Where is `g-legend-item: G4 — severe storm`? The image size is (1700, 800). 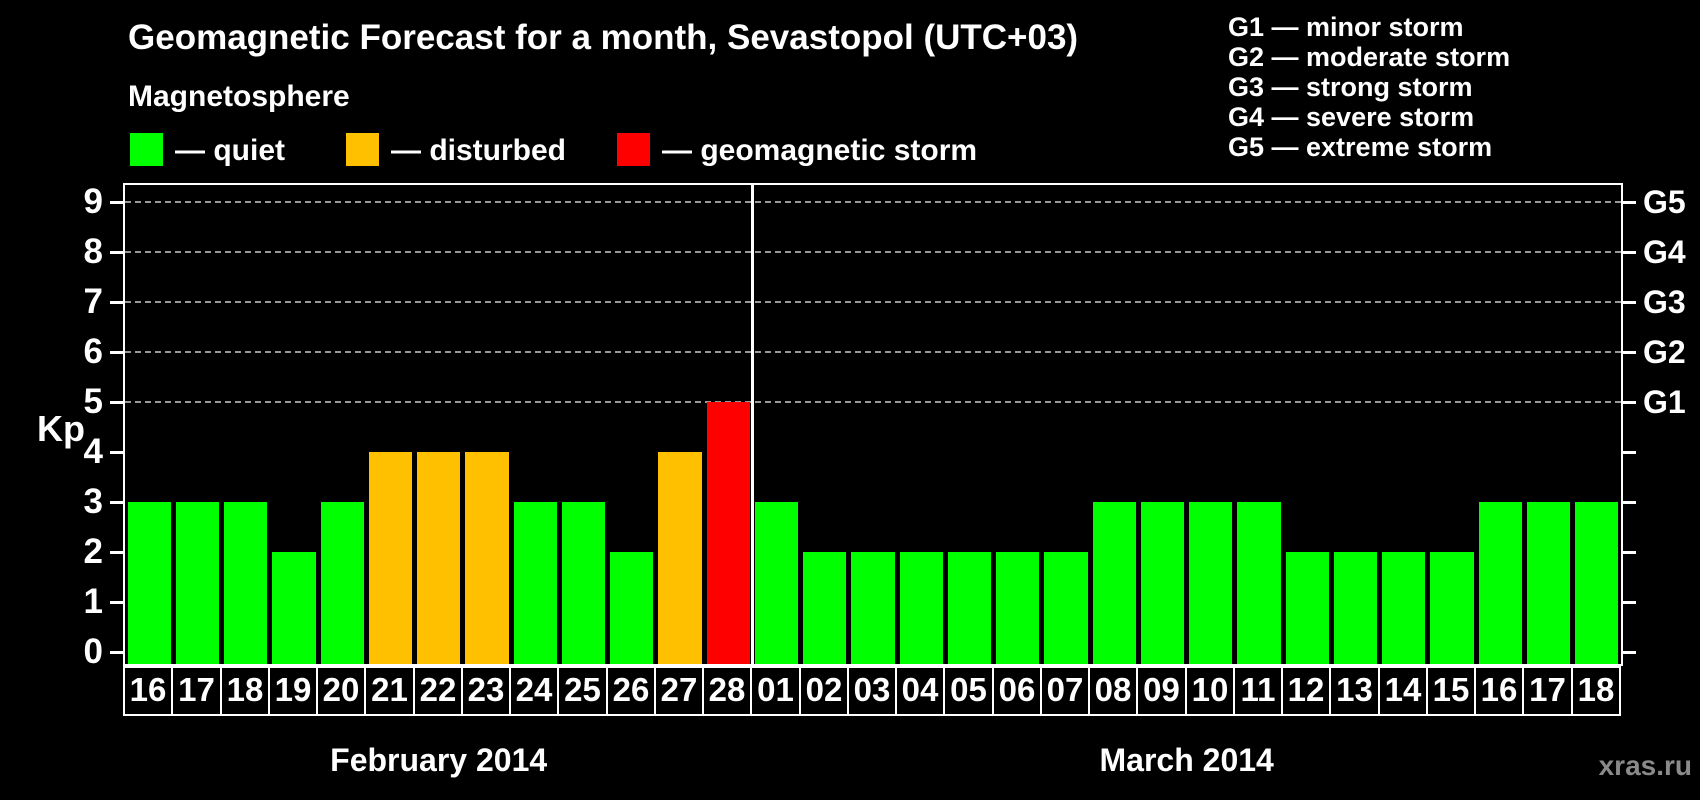 g-legend-item: G4 — severe storm is located at coordinates (1351, 117).